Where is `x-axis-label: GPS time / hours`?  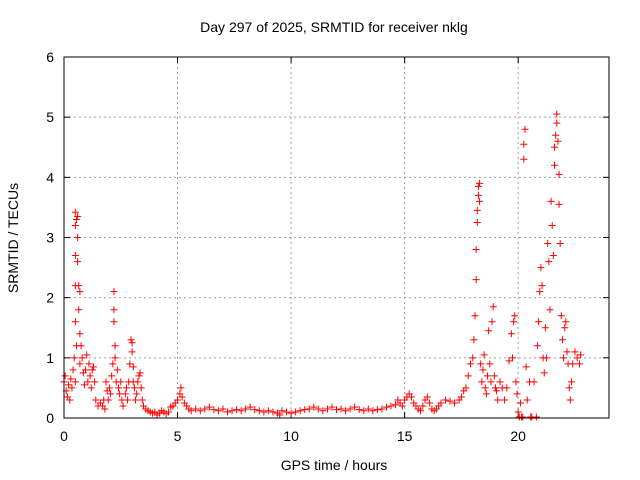
x-axis-label: GPS time / hours is located at coordinates (334, 465).